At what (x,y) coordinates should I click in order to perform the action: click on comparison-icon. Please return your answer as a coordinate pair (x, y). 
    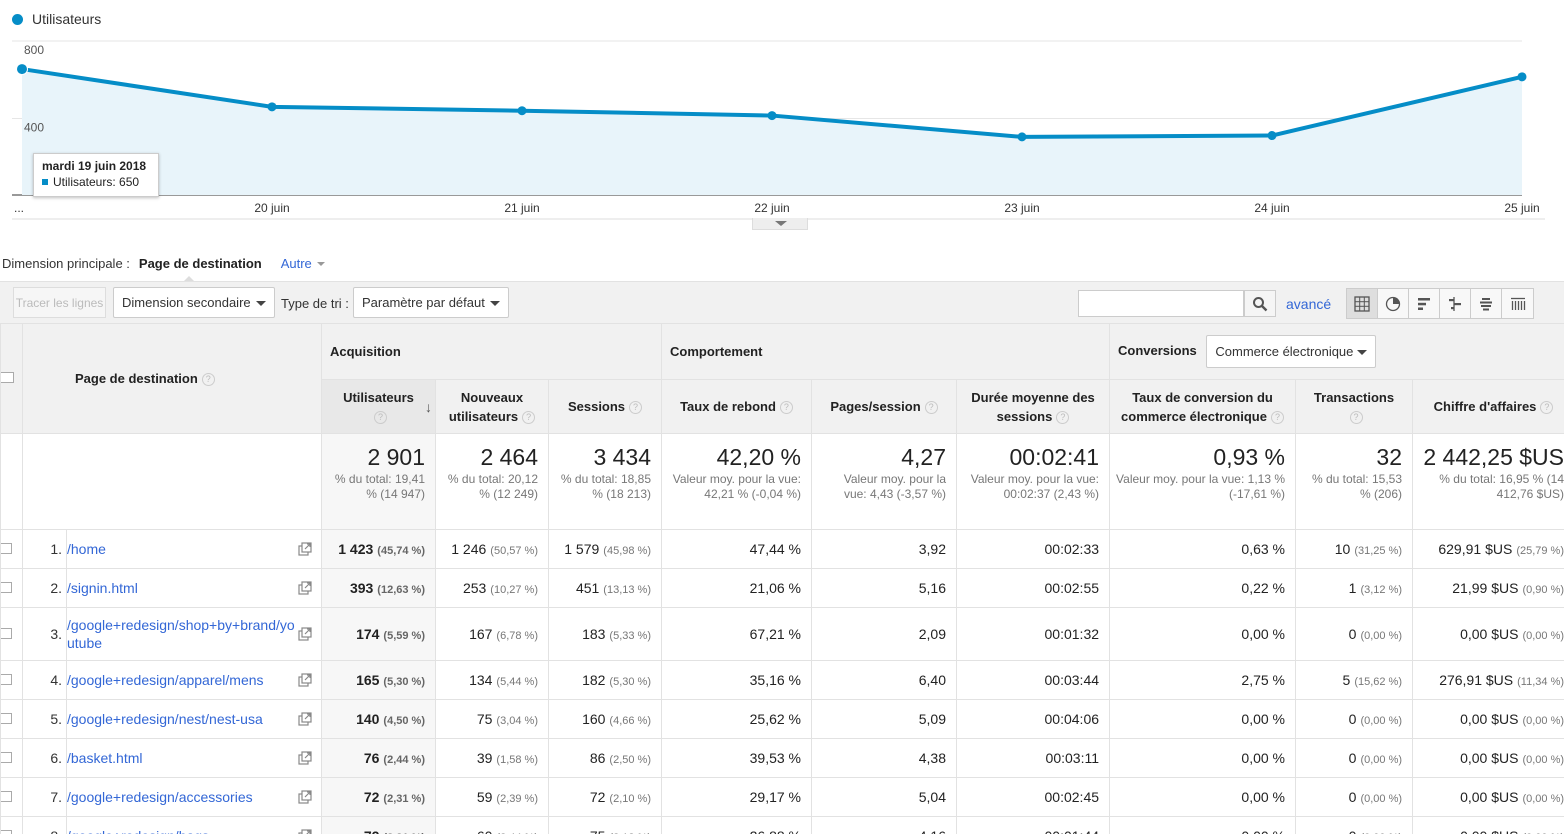
    Looking at the image, I should click on (1455, 303).